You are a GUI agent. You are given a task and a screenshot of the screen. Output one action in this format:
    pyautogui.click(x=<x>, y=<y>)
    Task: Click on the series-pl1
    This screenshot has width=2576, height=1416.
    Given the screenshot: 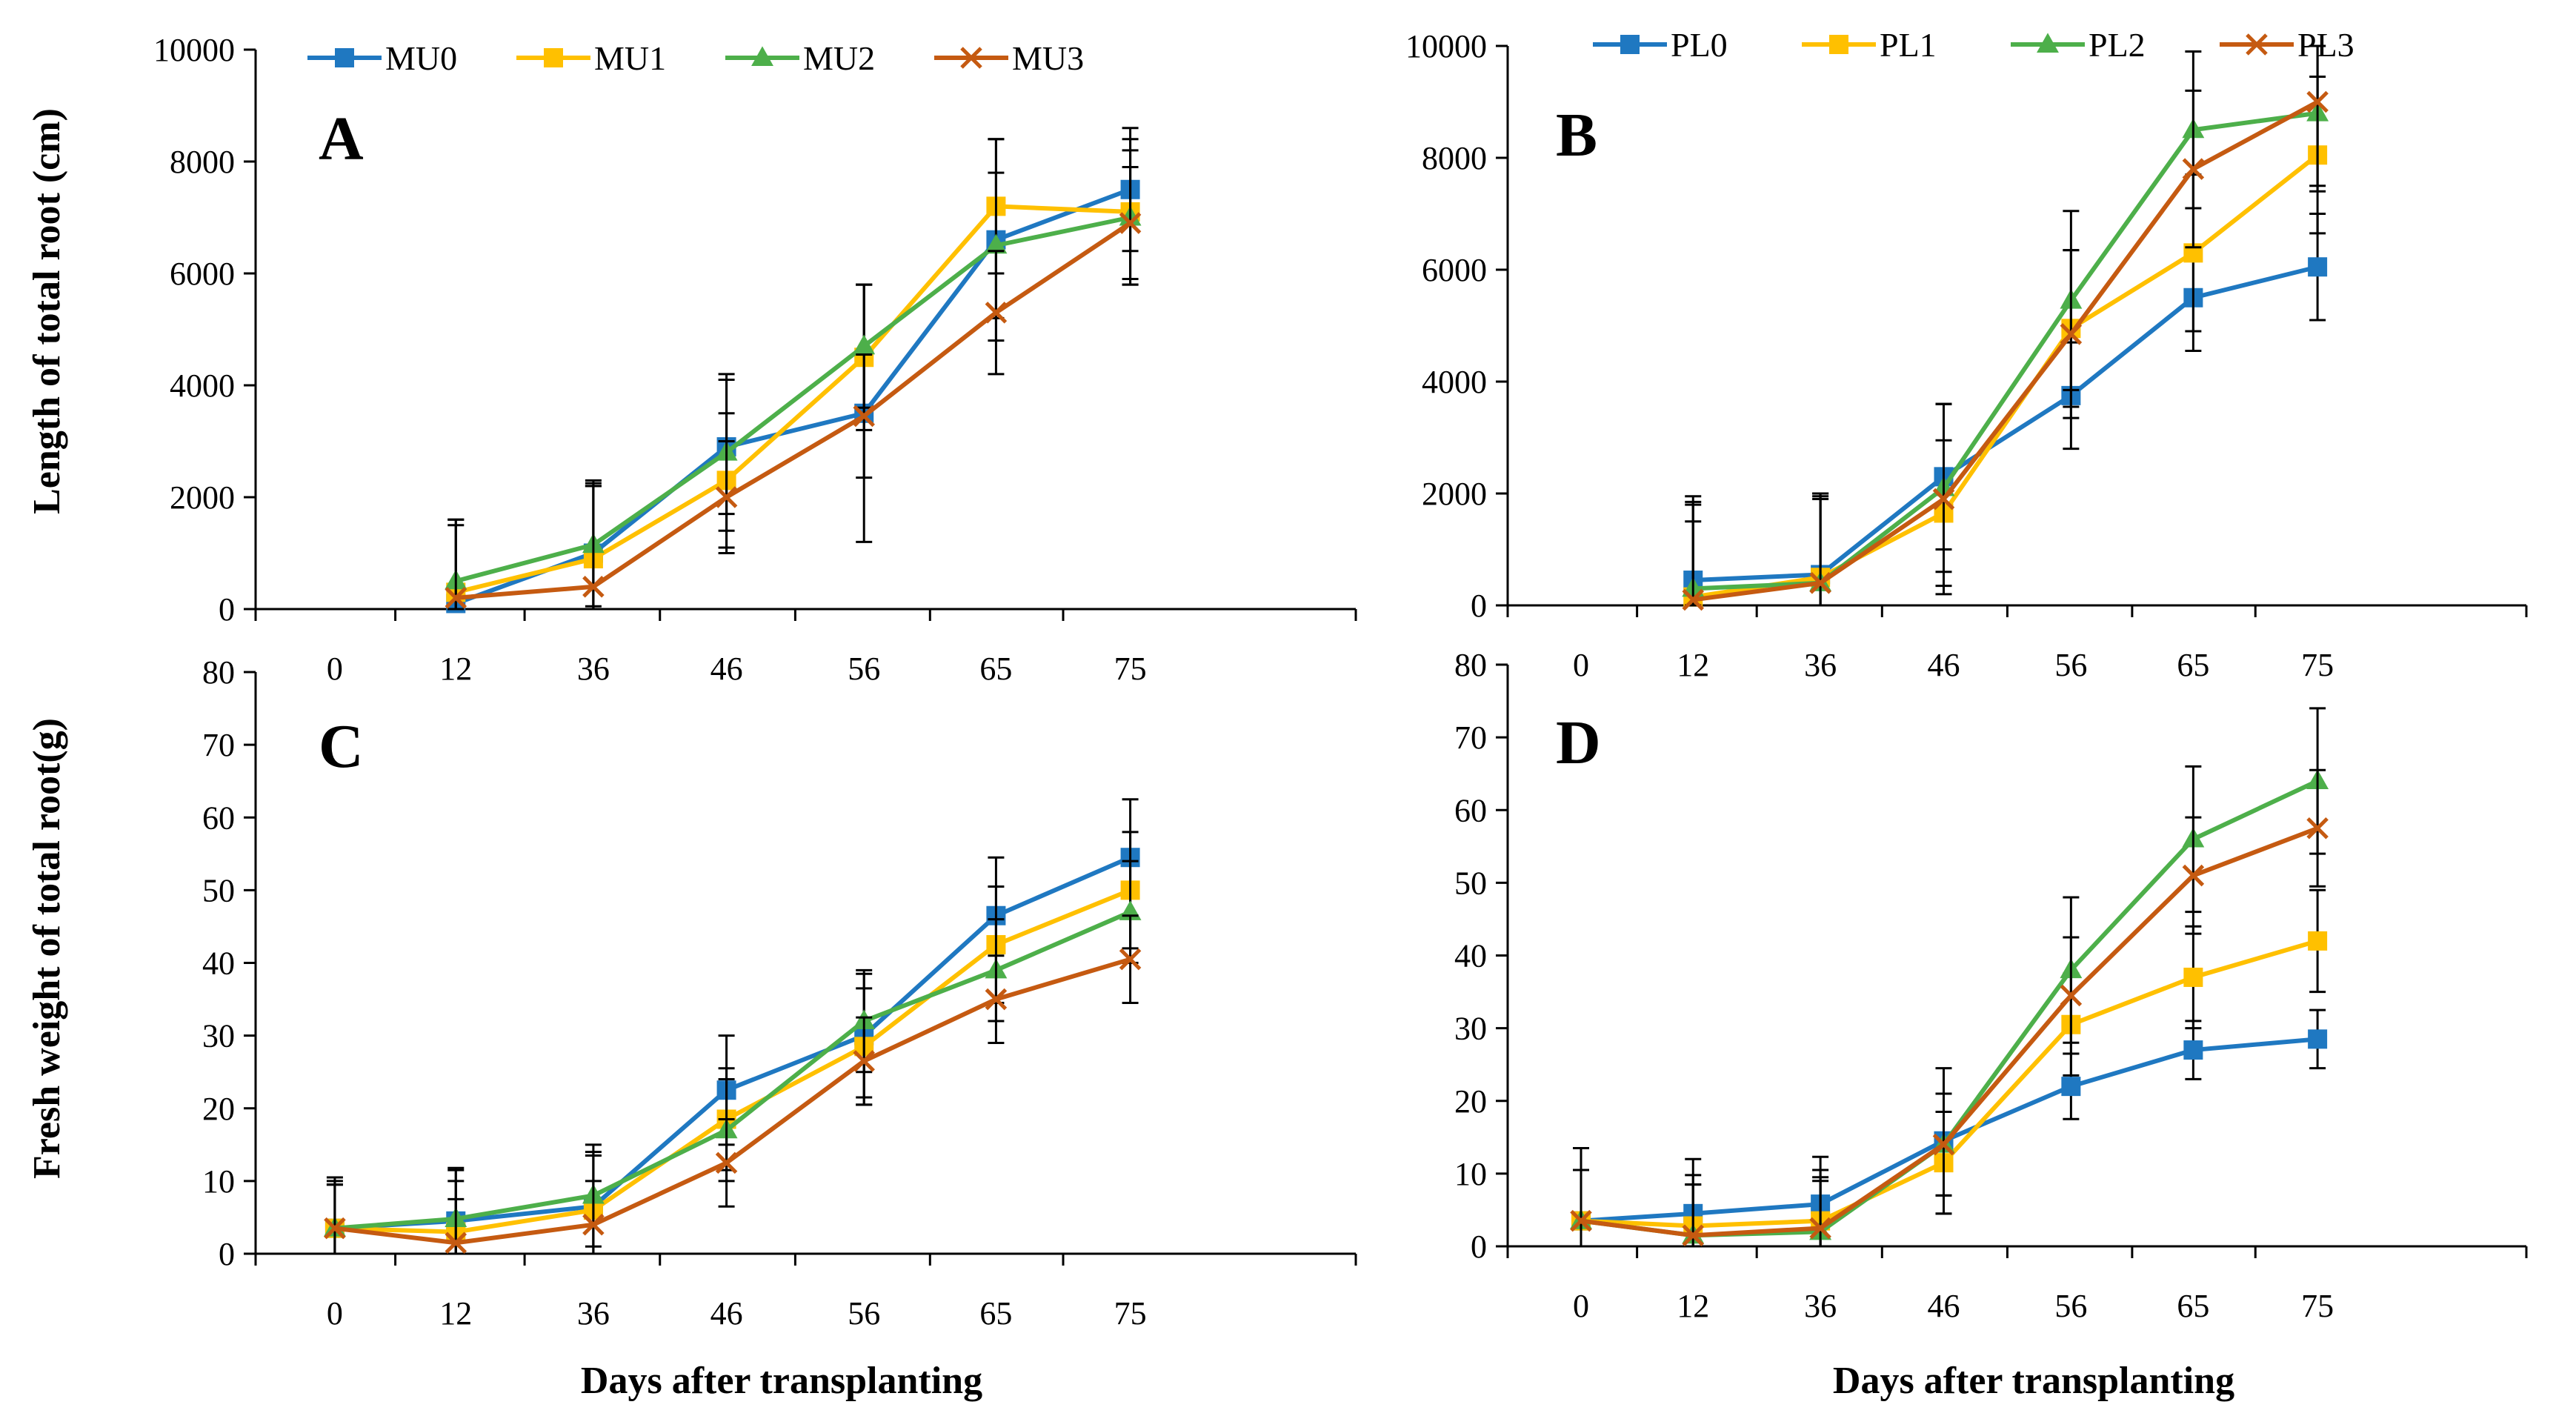 What is the action you would take?
    pyautogui.click(x=2006, y=341)
    